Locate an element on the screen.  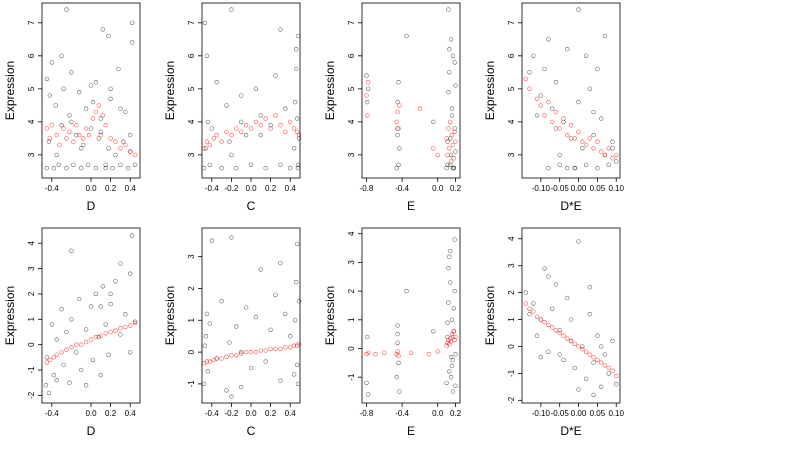
series-fitted is located at coordinates (571, 340).